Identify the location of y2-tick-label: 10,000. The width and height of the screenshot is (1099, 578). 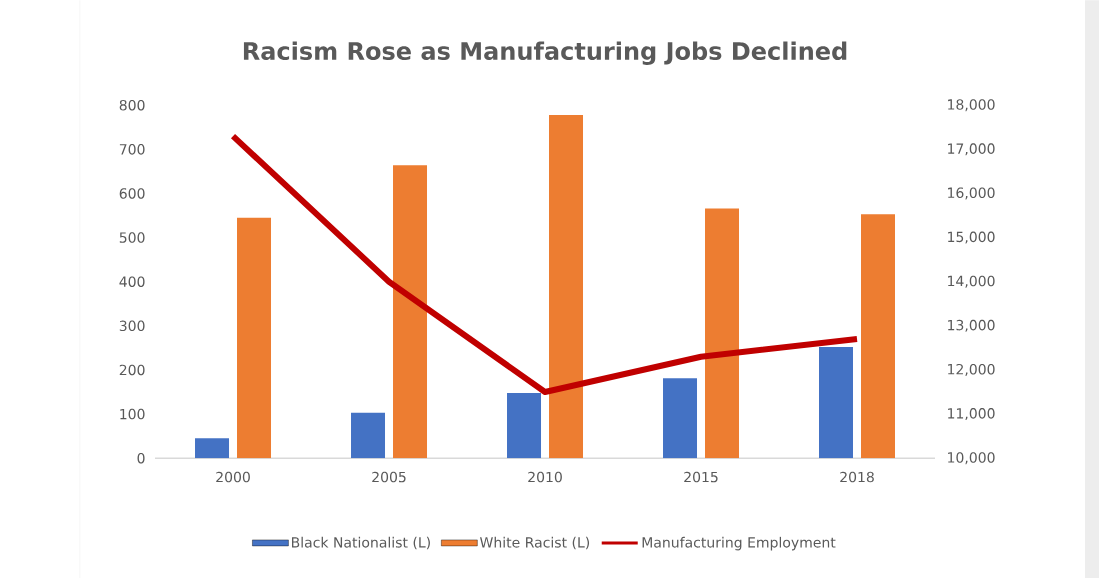
(971, 458).